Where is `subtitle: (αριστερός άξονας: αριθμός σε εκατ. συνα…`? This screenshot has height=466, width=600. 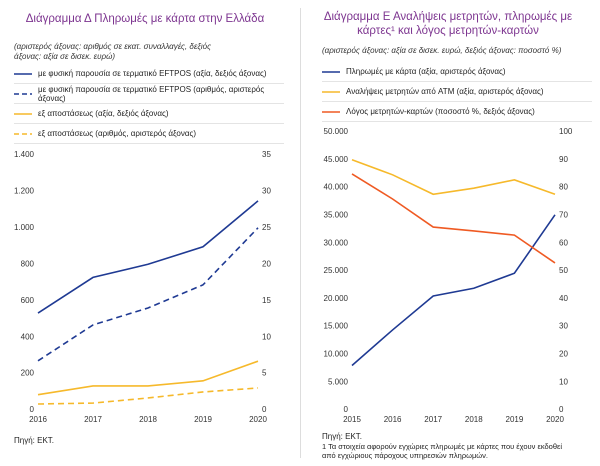 subtitle: (αριστερός άξονας: αριθμός σε εκατ. συνα… is located at coordinates (113, 51).